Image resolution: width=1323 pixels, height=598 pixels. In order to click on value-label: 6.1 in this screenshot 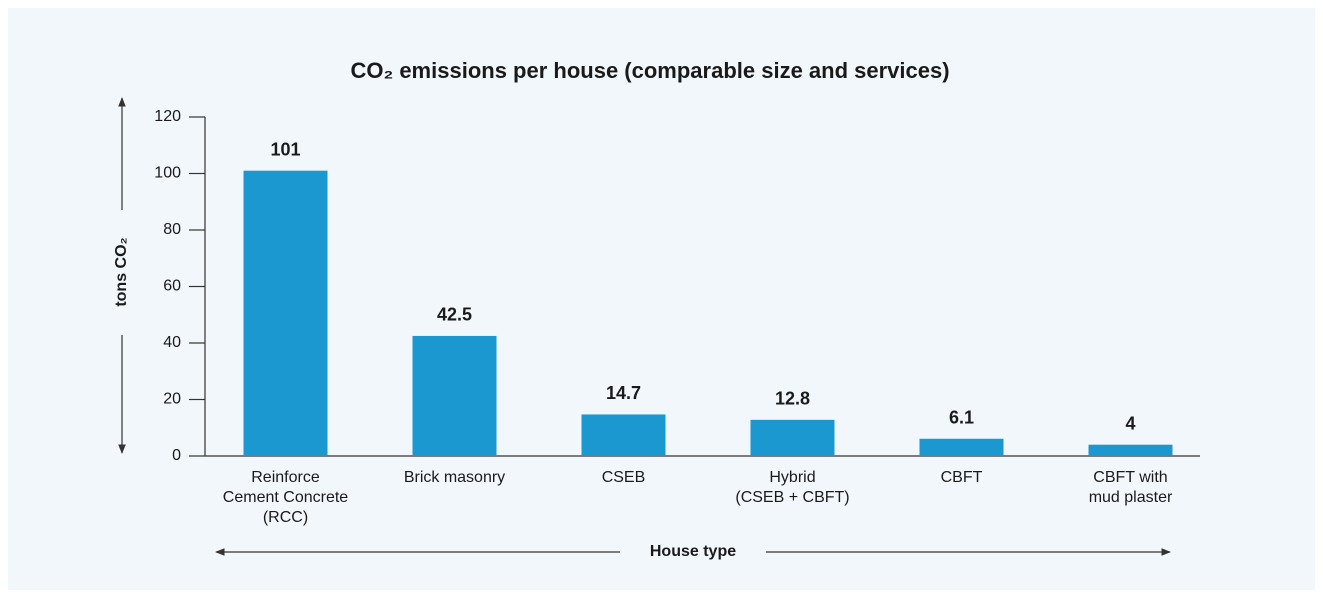, I will do `click(961, 418)`.